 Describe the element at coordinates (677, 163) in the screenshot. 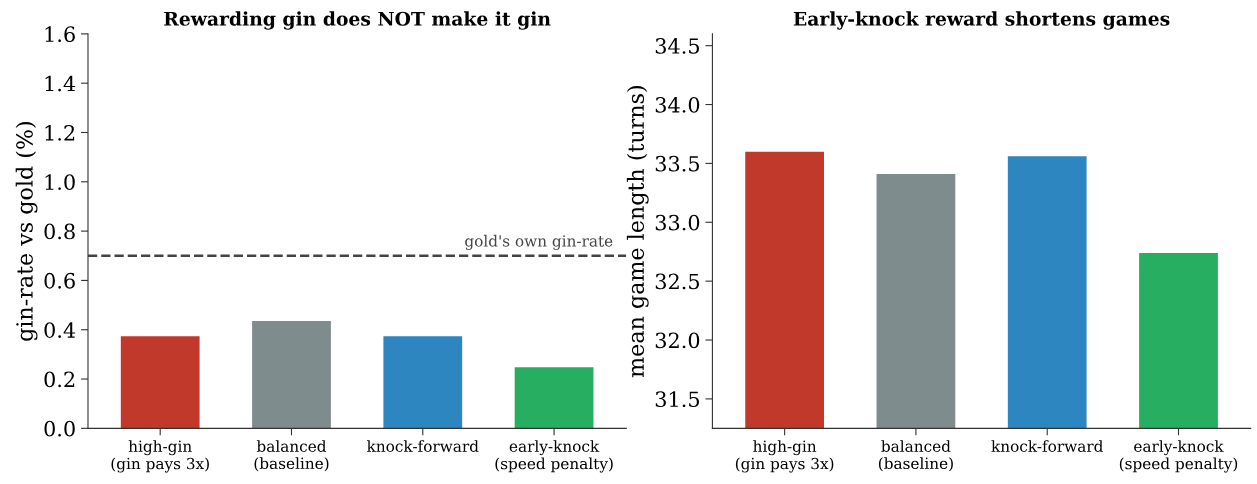

I see `y-tick-label: 33.5` at that location.